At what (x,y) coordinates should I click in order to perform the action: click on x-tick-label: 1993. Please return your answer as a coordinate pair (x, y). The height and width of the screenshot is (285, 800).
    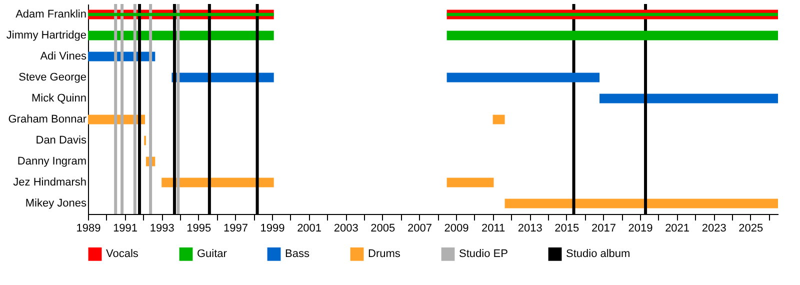
    Looking at the image, I should click on (162, 228).